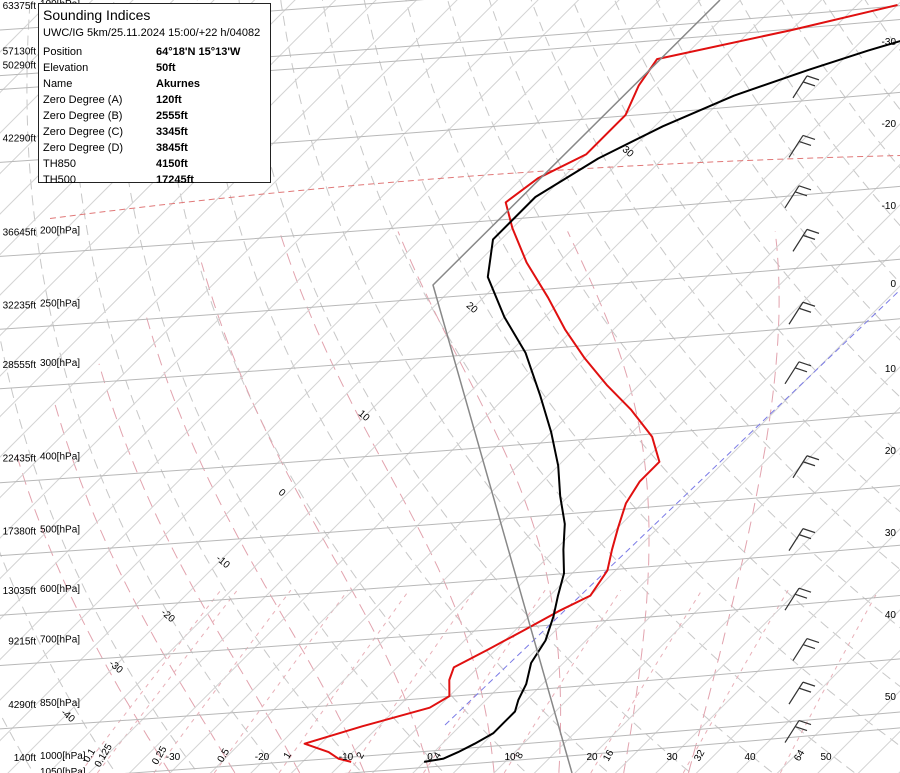 This screenshot has height=773, width=900. What do you see at coordinates (20, 66) in the screenshot?
I see `altitude-label: 50290ft` at bounding box center [20, 66].